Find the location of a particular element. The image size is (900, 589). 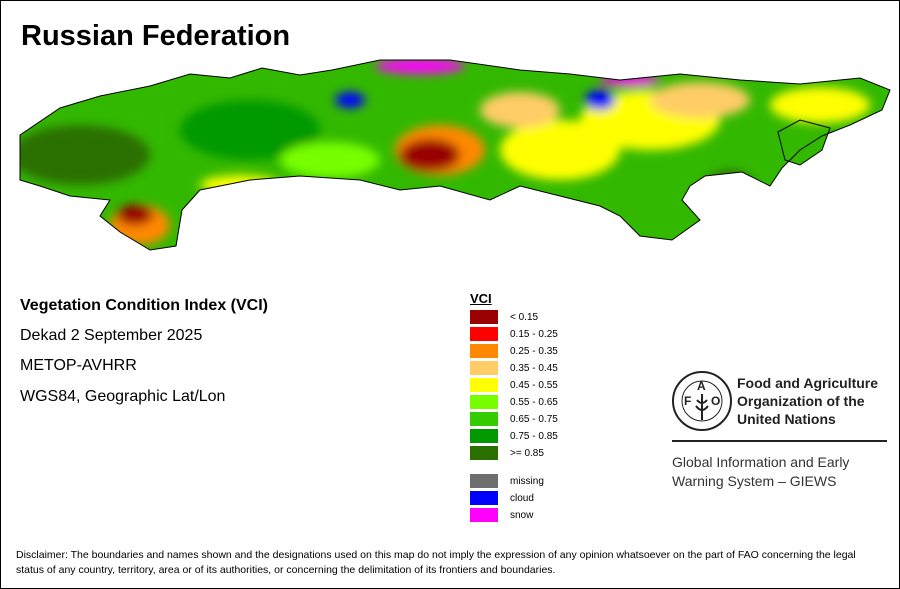

legend-item: 0.15 - 0.25 is located at coordinates (514, 334).